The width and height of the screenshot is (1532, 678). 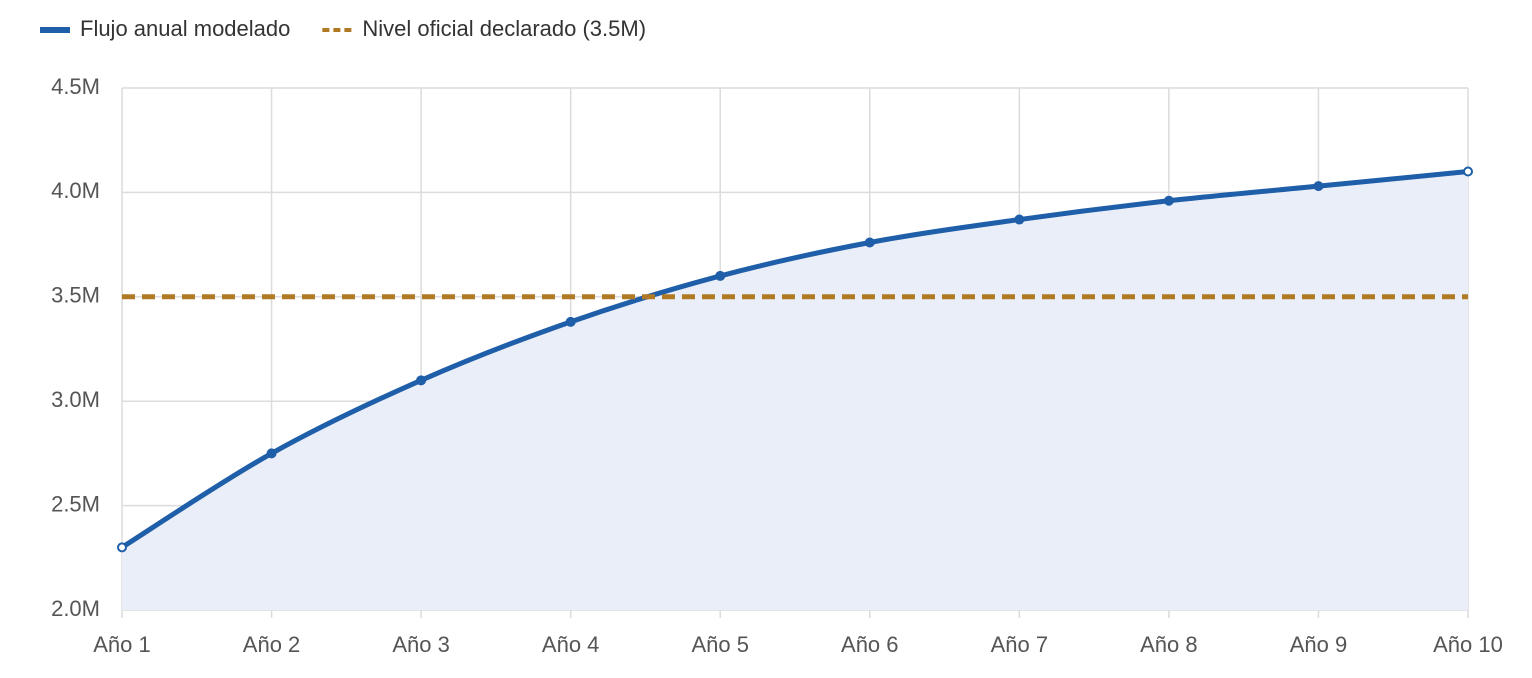 What do you see at coordinates (571, 644) in the screenshot?
I see `x-tick-label: Año 4` at bounding box center [571, 644].